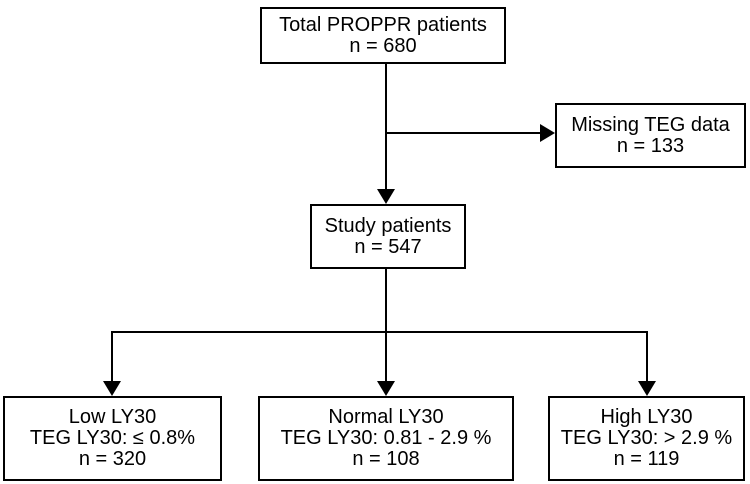  Describe the element at coordinates (112, 388) in the screenshot. I see `arrowhead-into-low-icon` at that location.